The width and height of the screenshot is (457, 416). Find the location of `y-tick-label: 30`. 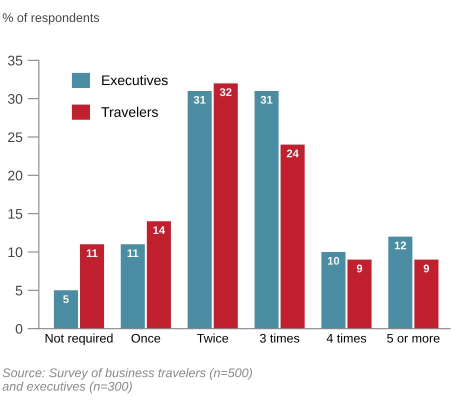

y-tick-label: 30 is located at coordinates (15, 99).